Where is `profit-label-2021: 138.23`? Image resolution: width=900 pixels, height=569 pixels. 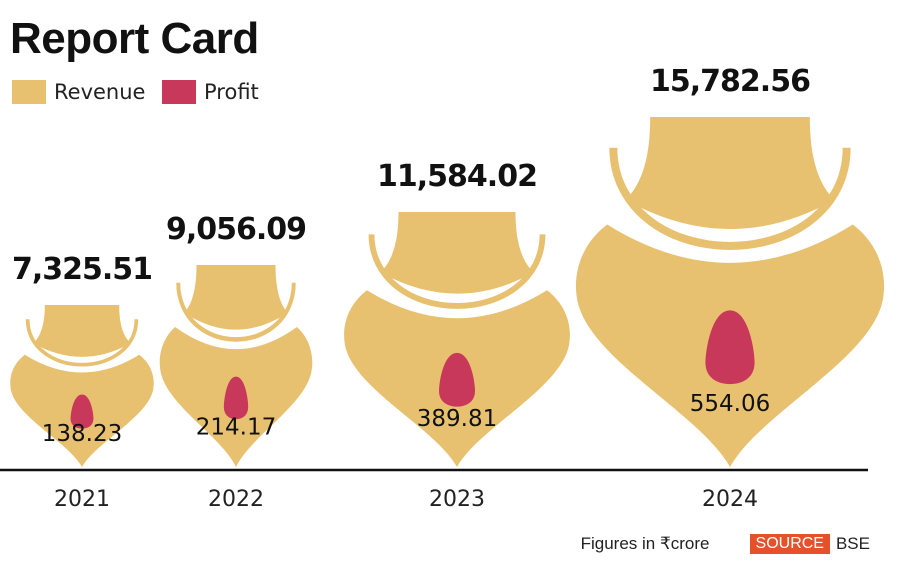 profit-label-2021: 138.23 is located at coordinates (82, 434).